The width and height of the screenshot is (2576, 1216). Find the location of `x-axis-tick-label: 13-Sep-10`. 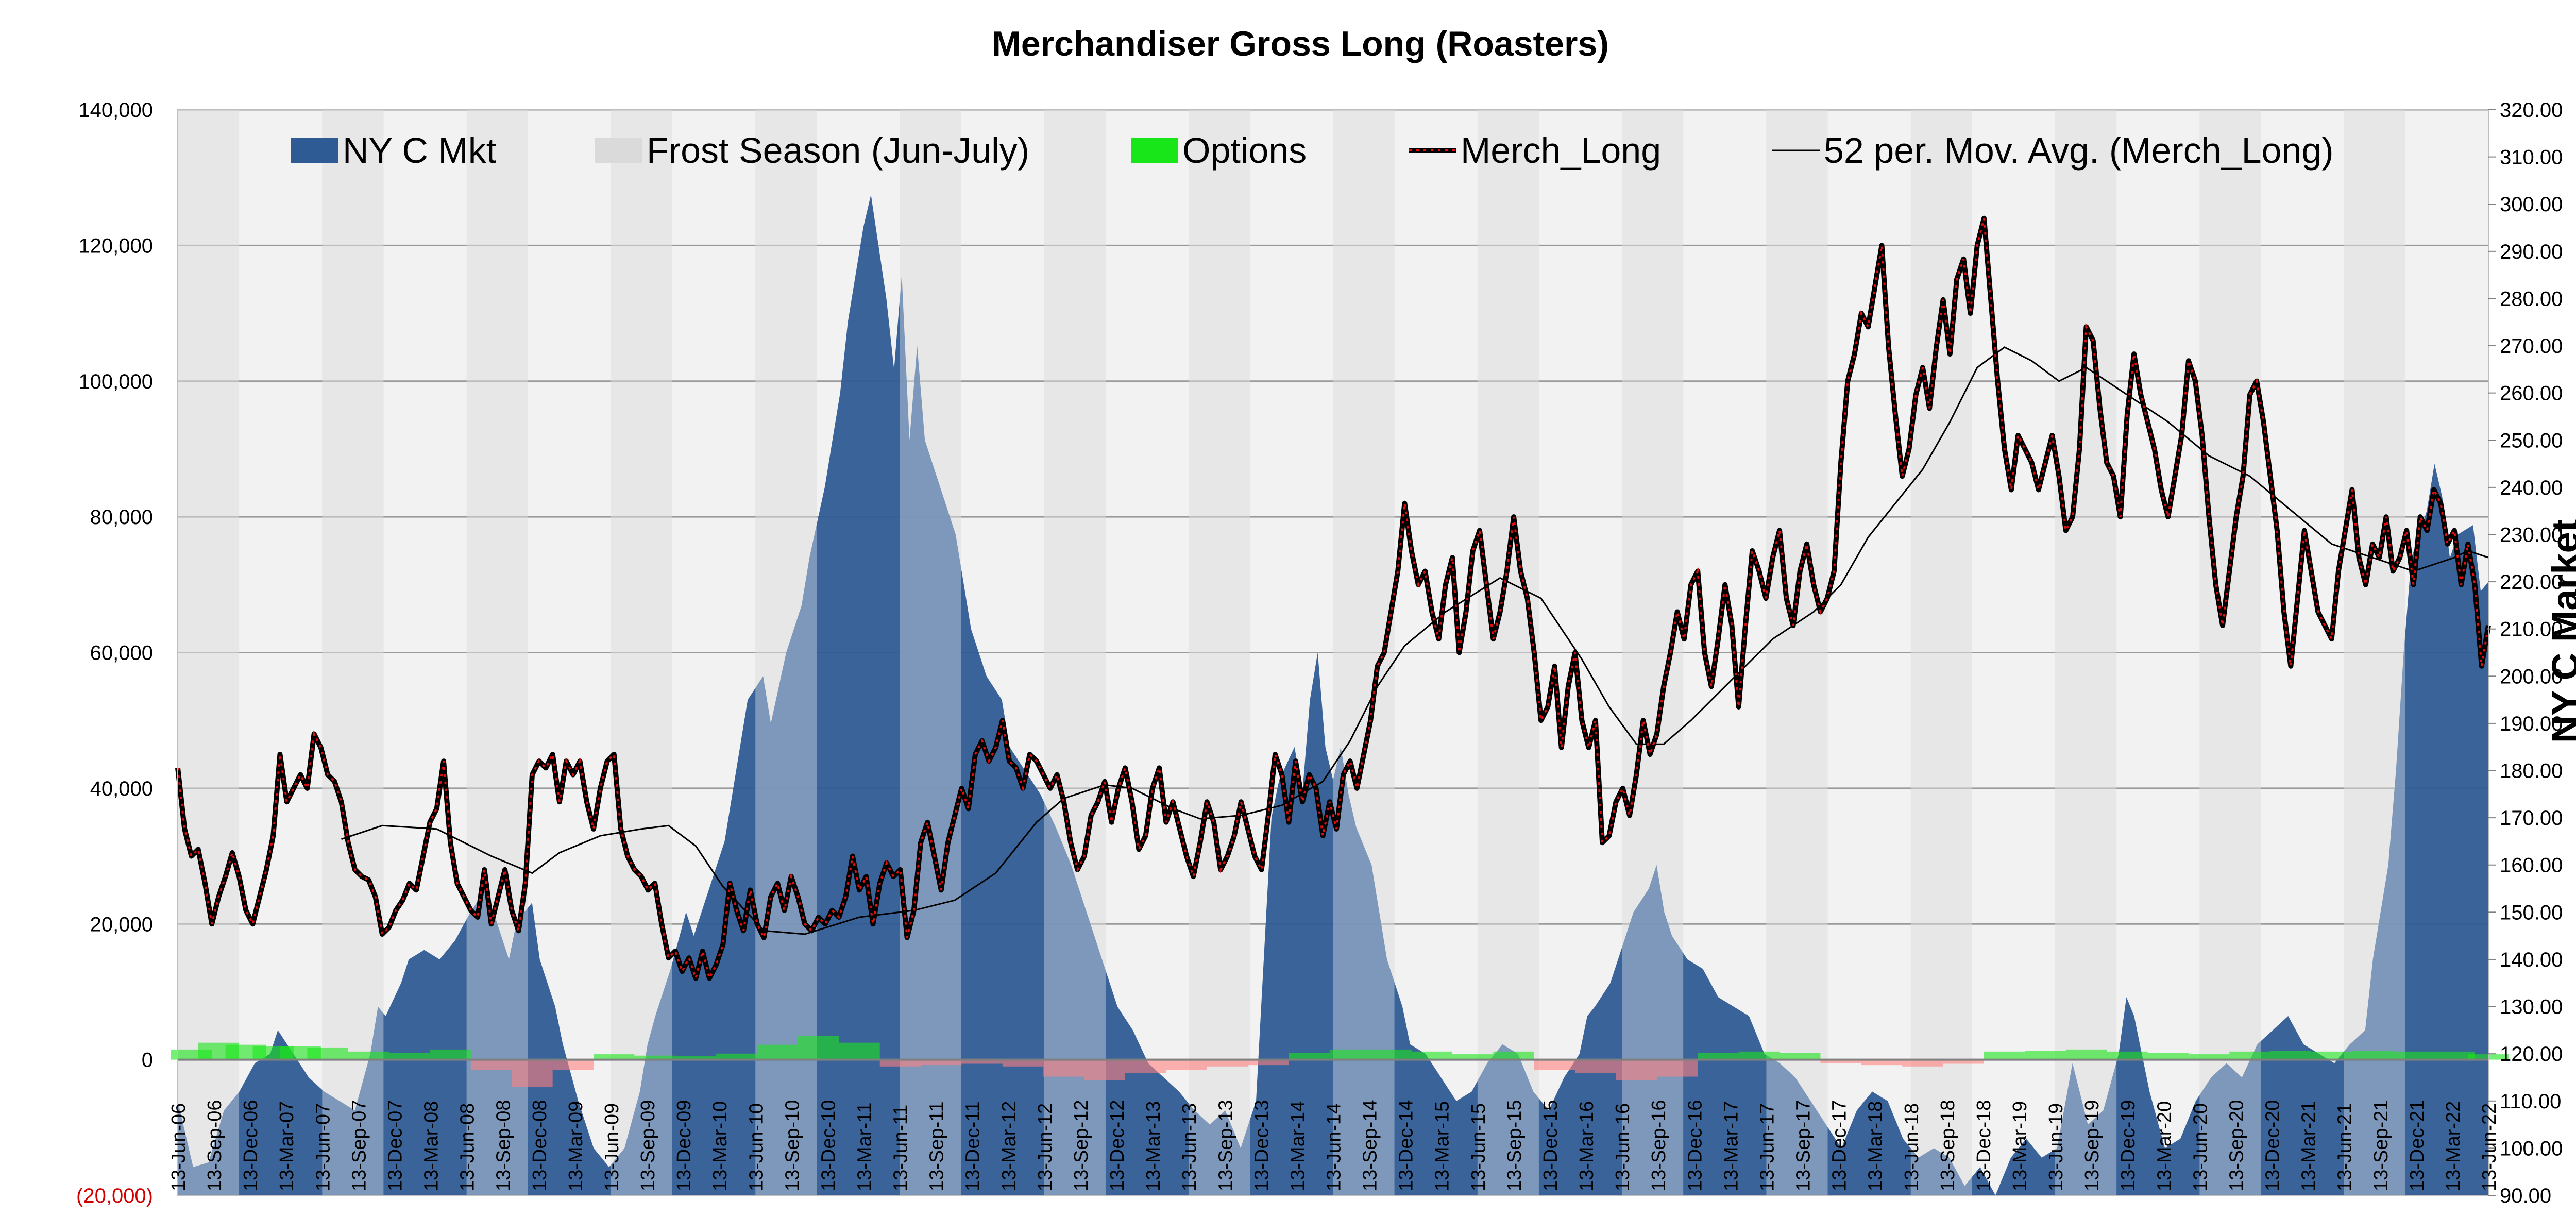

x-axis-tick-label: 13-Sep-10 is located at coordinates (792, 1145).